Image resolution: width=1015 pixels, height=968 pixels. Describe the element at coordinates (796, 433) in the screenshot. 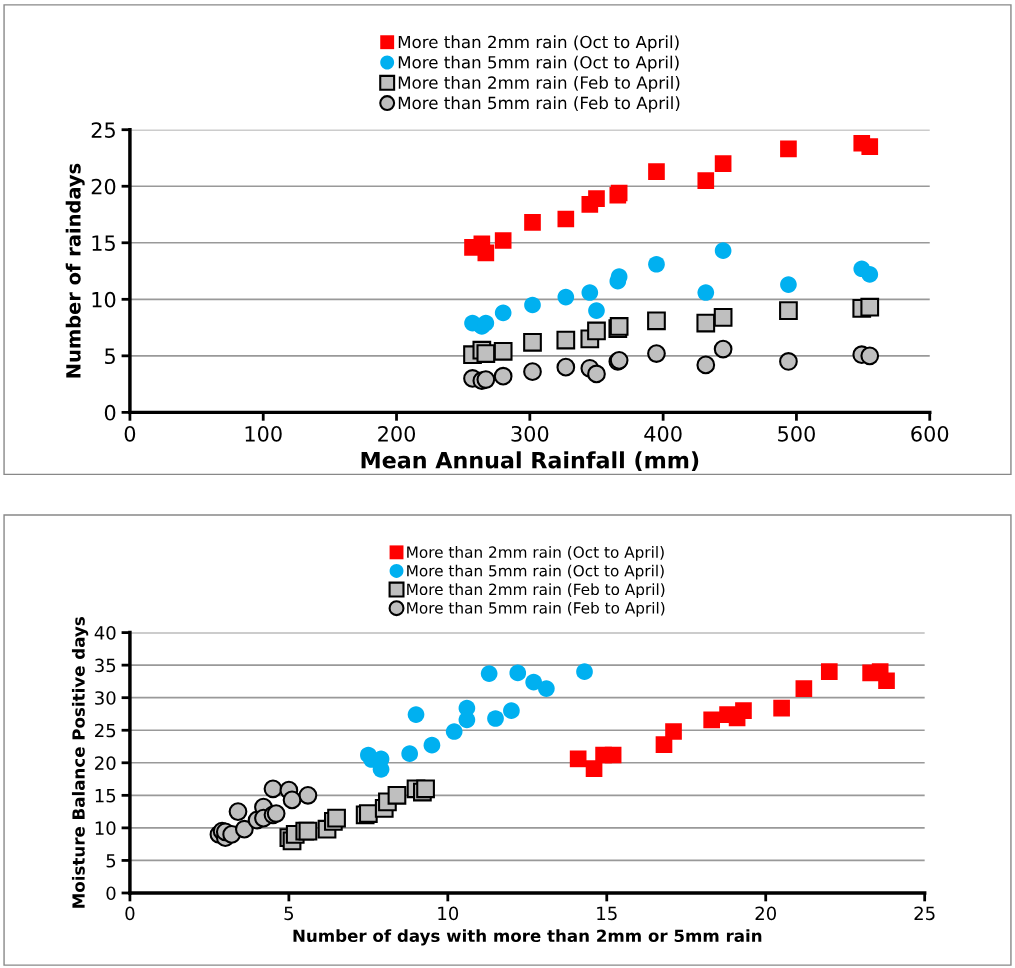

I see `x-tick-label: 500` at that location.